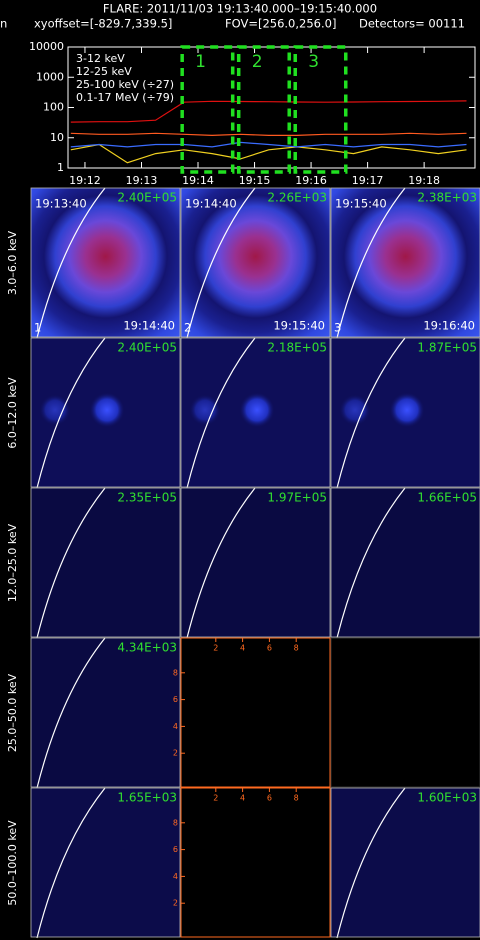 The height and width of the screenshot is (940, 480). I want to click on panel-max: 2.35E+05, so click(147, 498).